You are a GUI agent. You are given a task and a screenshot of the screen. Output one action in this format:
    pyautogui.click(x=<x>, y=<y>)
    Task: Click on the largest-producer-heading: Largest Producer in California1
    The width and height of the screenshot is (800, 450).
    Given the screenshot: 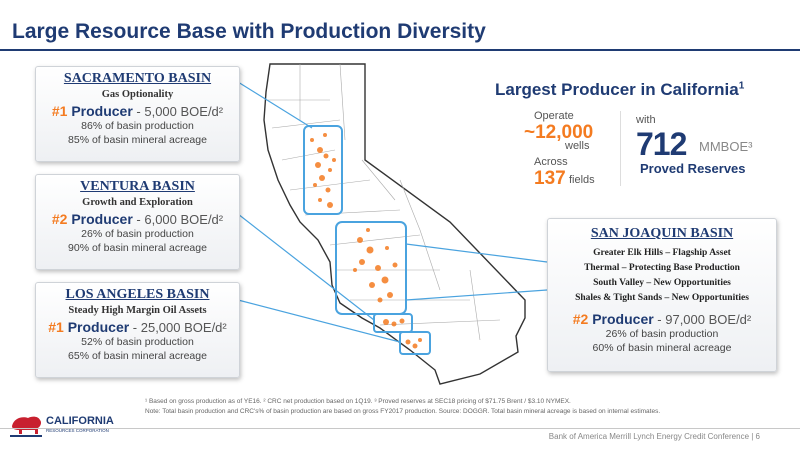 What is the action you would take?
    pyautogui.click(x=619, y=90)
    